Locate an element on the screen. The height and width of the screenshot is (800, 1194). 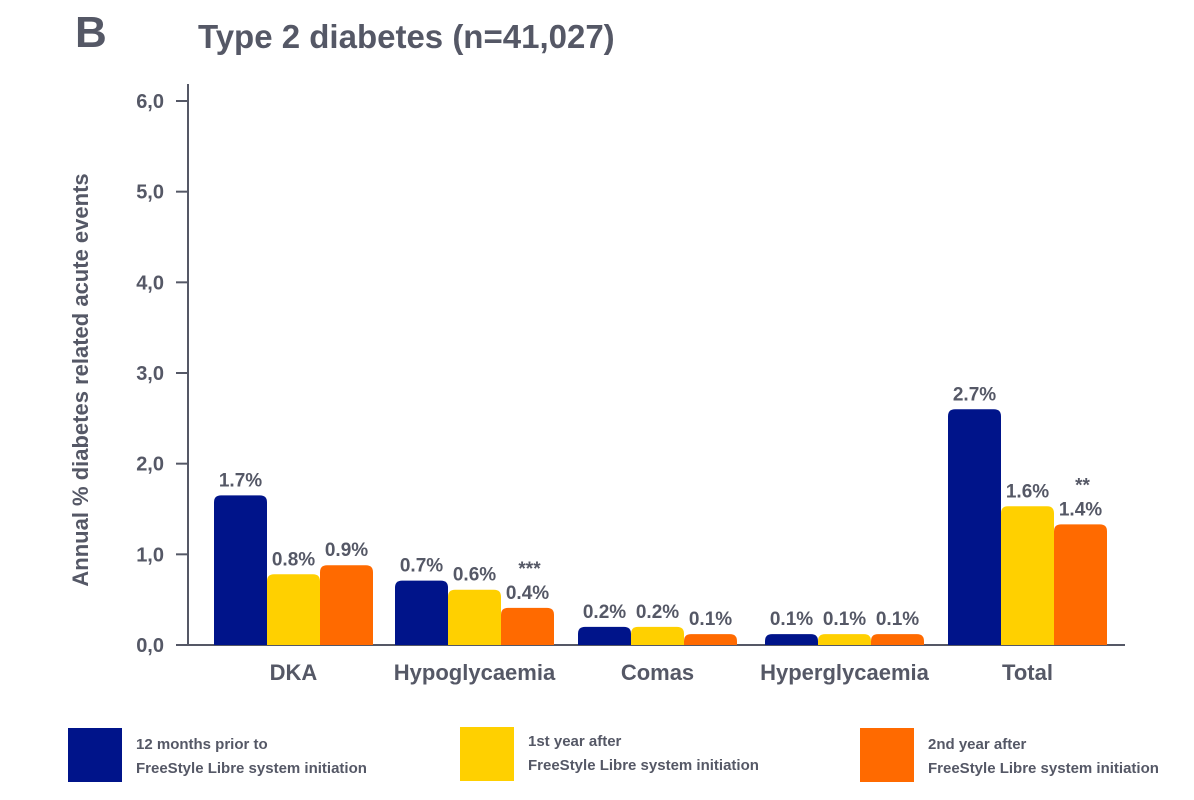
data-label: 0.7% is located at coordinates (421, 566).